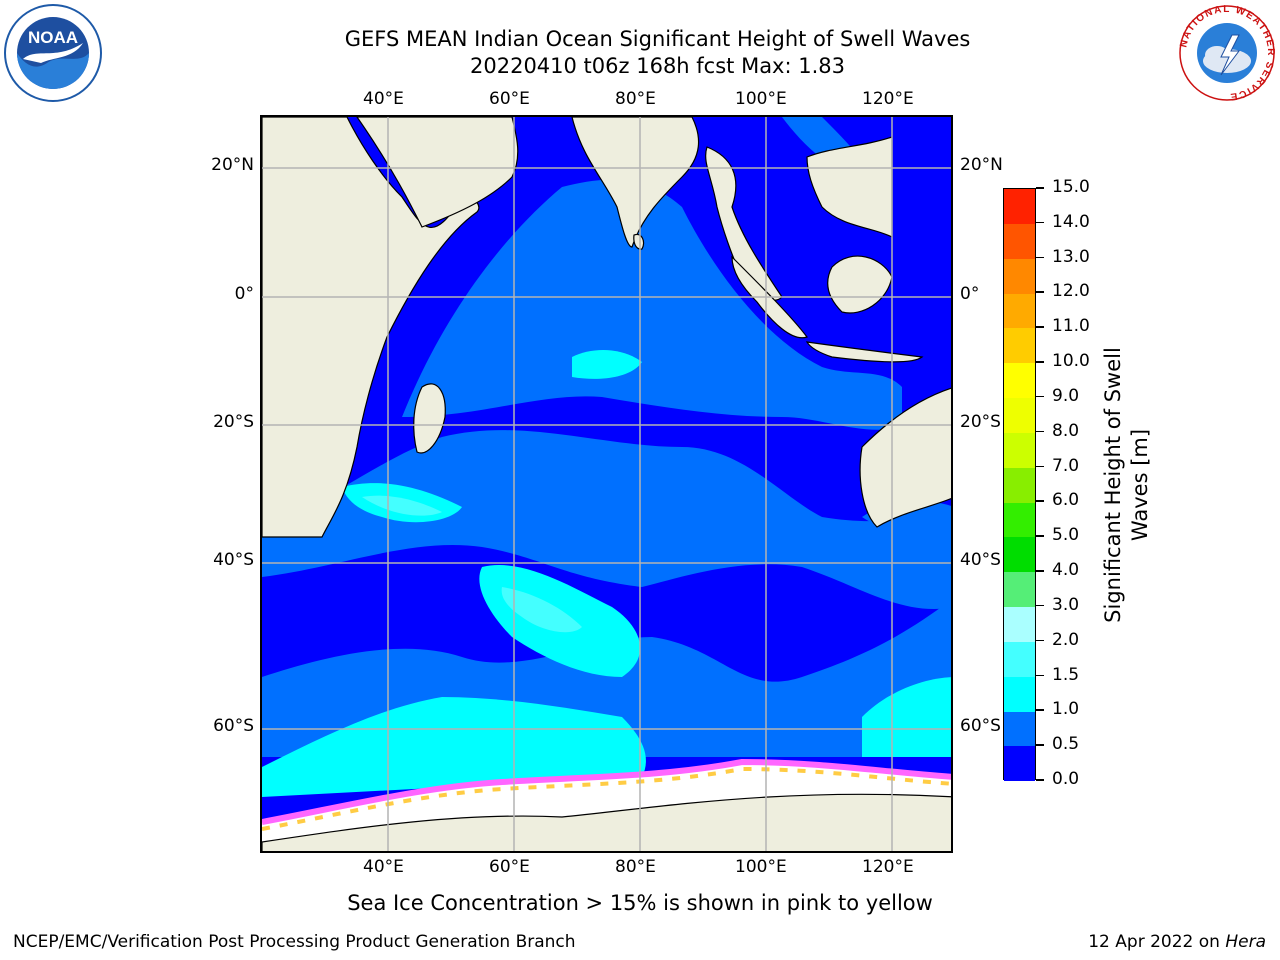  Describe the element at coordinates (1066, 639) in the screenshot. I see `colorbar-tick-label: 2.0` at that location.